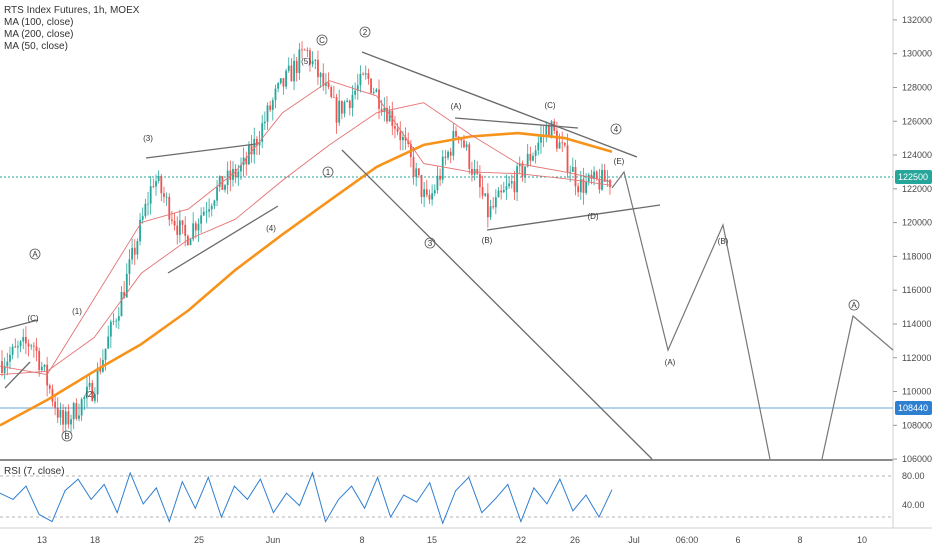 The width and height of the screenshot is (932, 550). Describe the element at coordinates (223, 239) in the screenshot. I see `trendline-wave3-bottom` at that location.